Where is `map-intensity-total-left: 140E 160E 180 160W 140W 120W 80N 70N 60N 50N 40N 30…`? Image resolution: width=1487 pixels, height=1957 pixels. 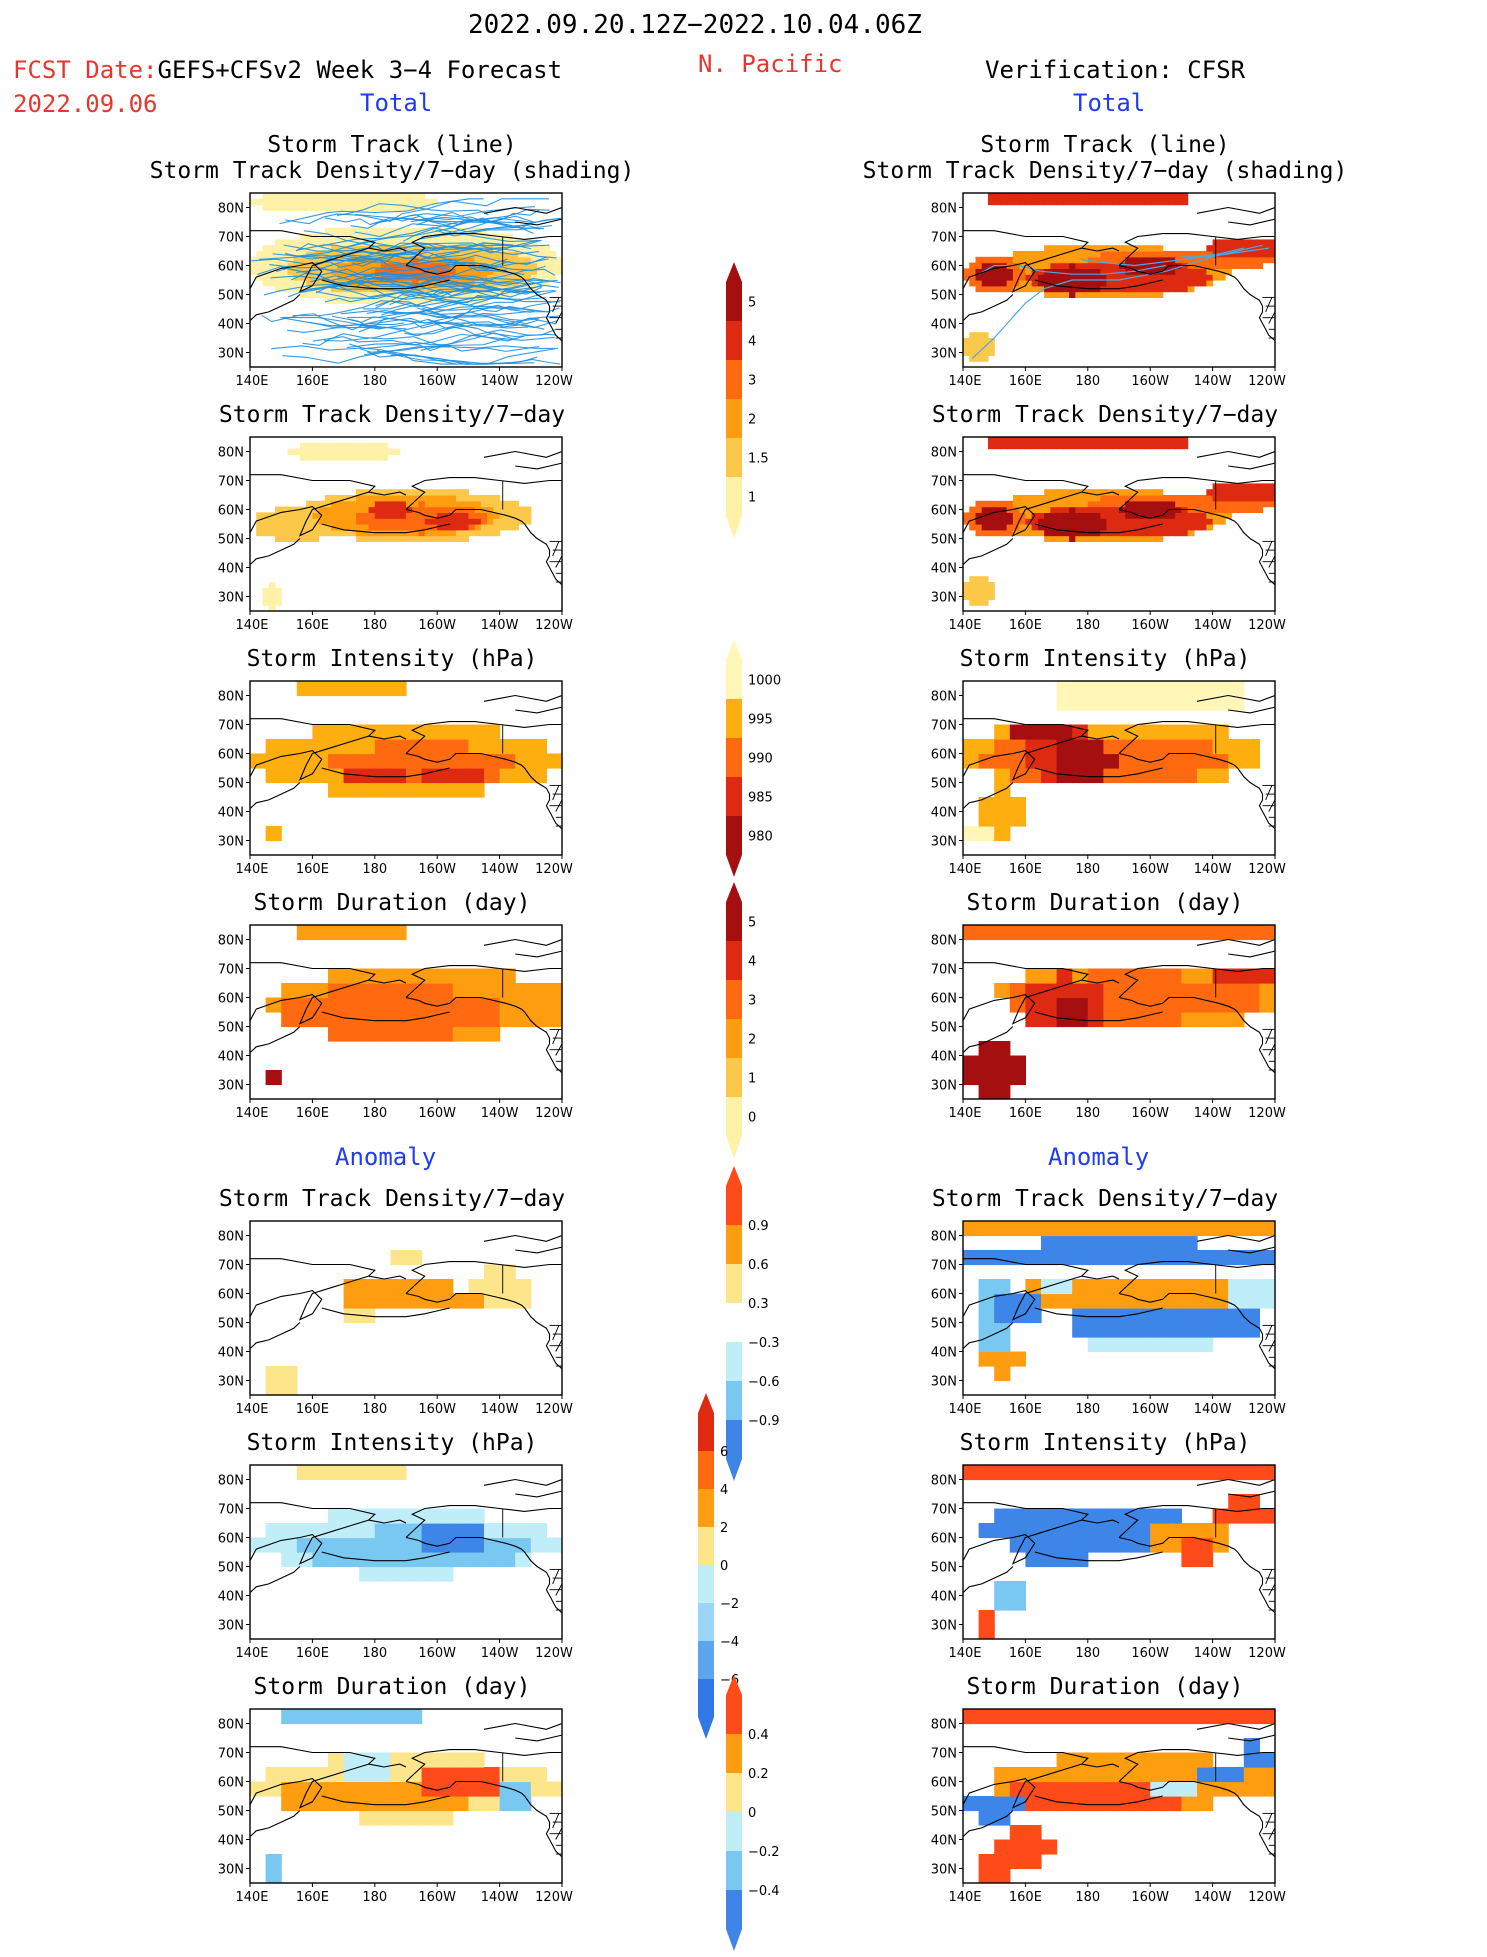
map-intensity-total-left: 140E 160E 180 160W 140W 120W 80N 70N 60N 50N 40N 30… is located at coordinates (392, 779).